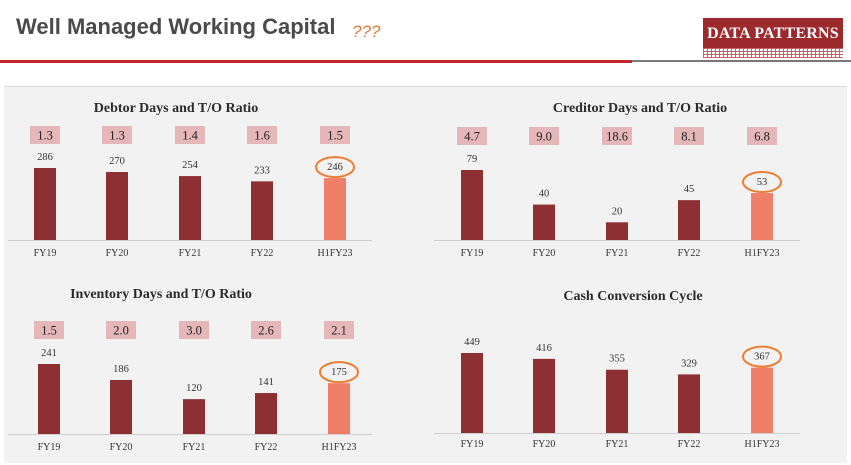  I want to click on data-label: 233, so click(262, 170).